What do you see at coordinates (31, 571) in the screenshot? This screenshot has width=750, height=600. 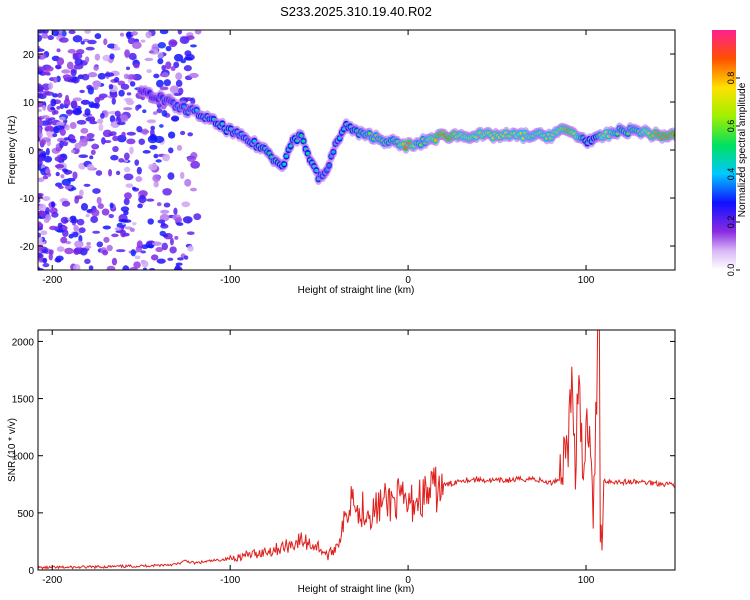 I see `snr-y-tick-label: 0` at bounding box center [31, 571].